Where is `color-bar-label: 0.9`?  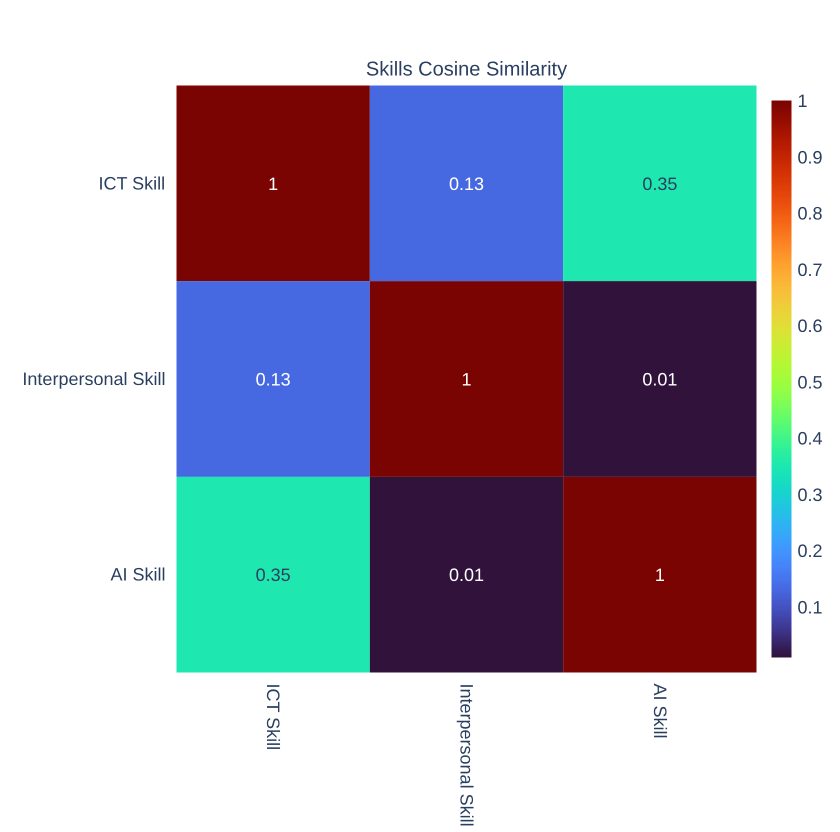 color-bar-label: 0.9 is located at coordinates (810, 157).